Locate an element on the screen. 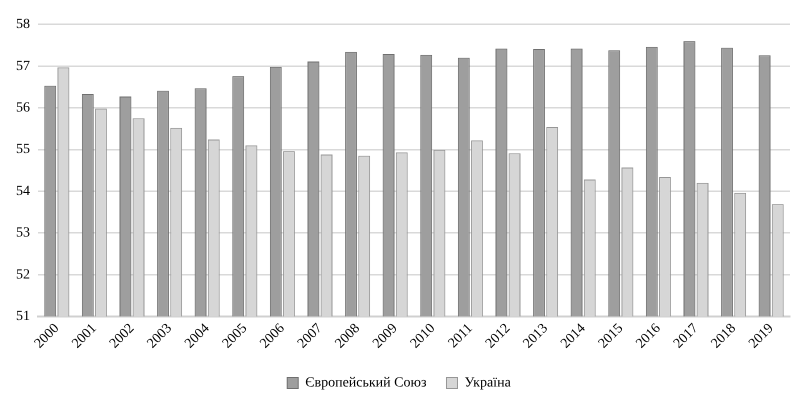 The image size is (808, 408). y-tick-label: 51 is located at coordinates (23, 316).